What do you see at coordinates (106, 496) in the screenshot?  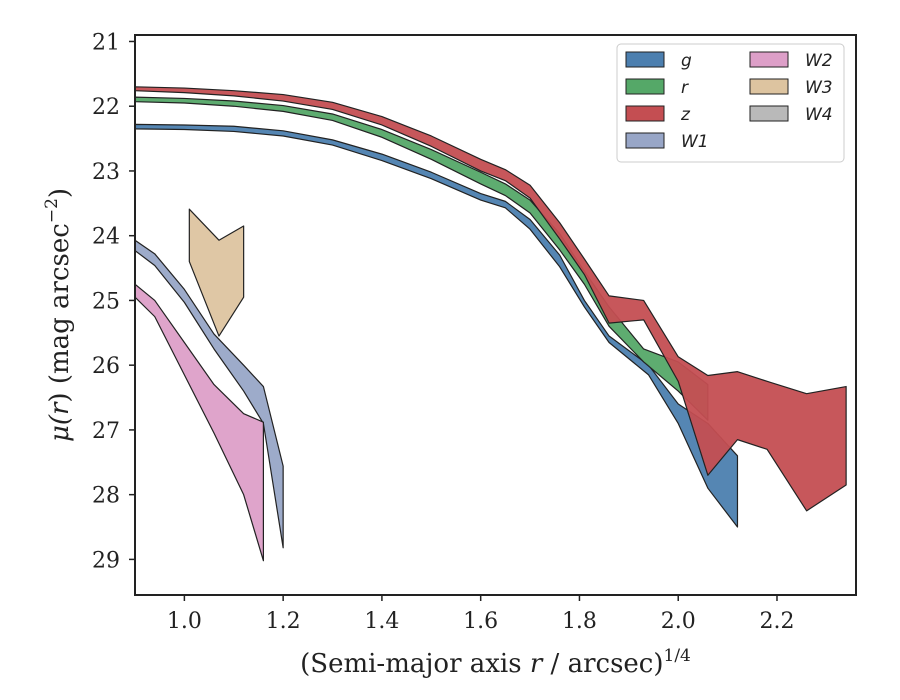 I see `y-tick-label: 28` at bounding box center [106, 496].